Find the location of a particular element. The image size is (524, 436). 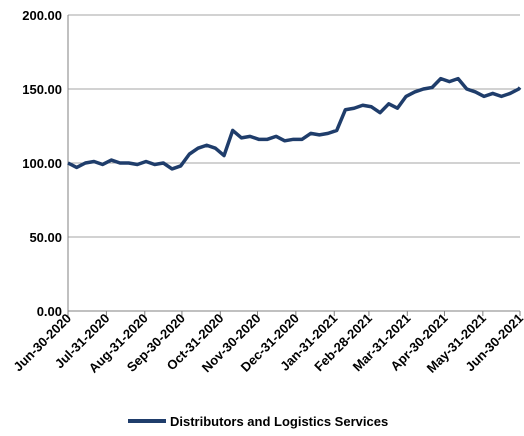

legend-label: Distributors and Logistics Services is located at coordinates (279, 421).